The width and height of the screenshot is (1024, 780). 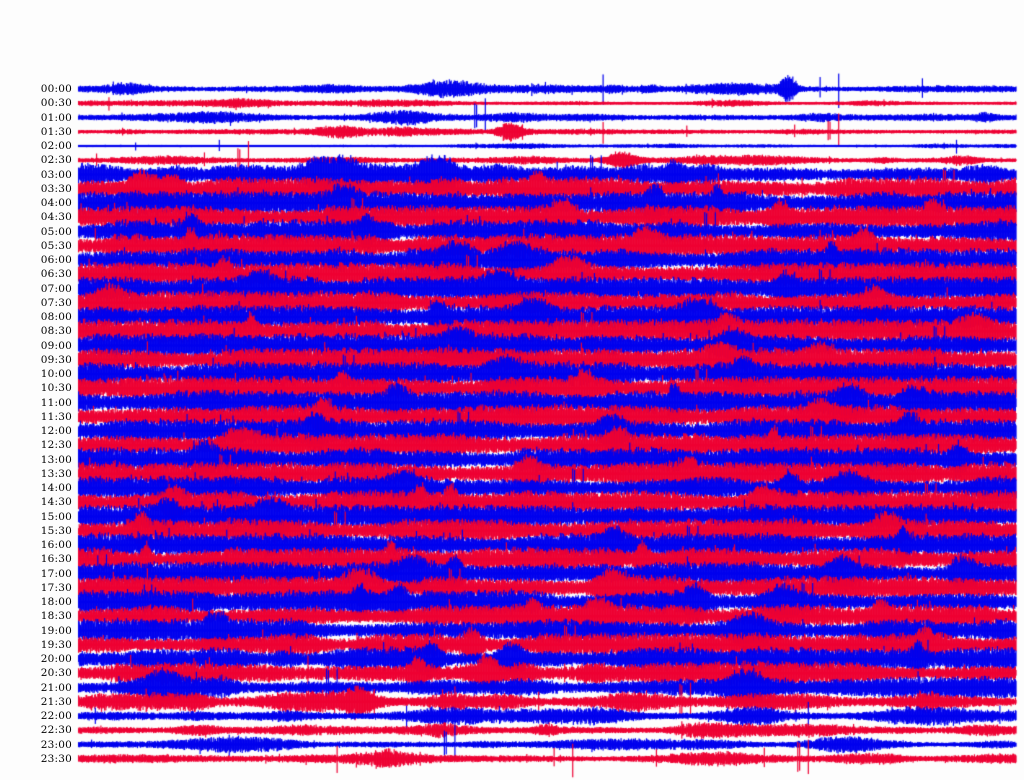 What do you see at coordinates (56, 374) in the screenshot?
I see `time-tick-label: 10:00` at bounding box center [56, 374].